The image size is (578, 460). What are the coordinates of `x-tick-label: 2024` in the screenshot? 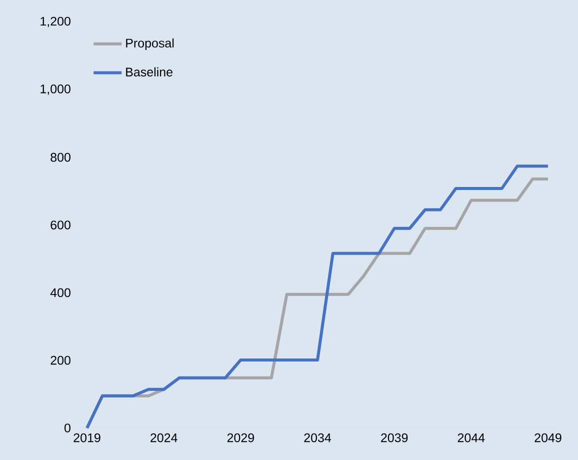 It's located at (164, 437).